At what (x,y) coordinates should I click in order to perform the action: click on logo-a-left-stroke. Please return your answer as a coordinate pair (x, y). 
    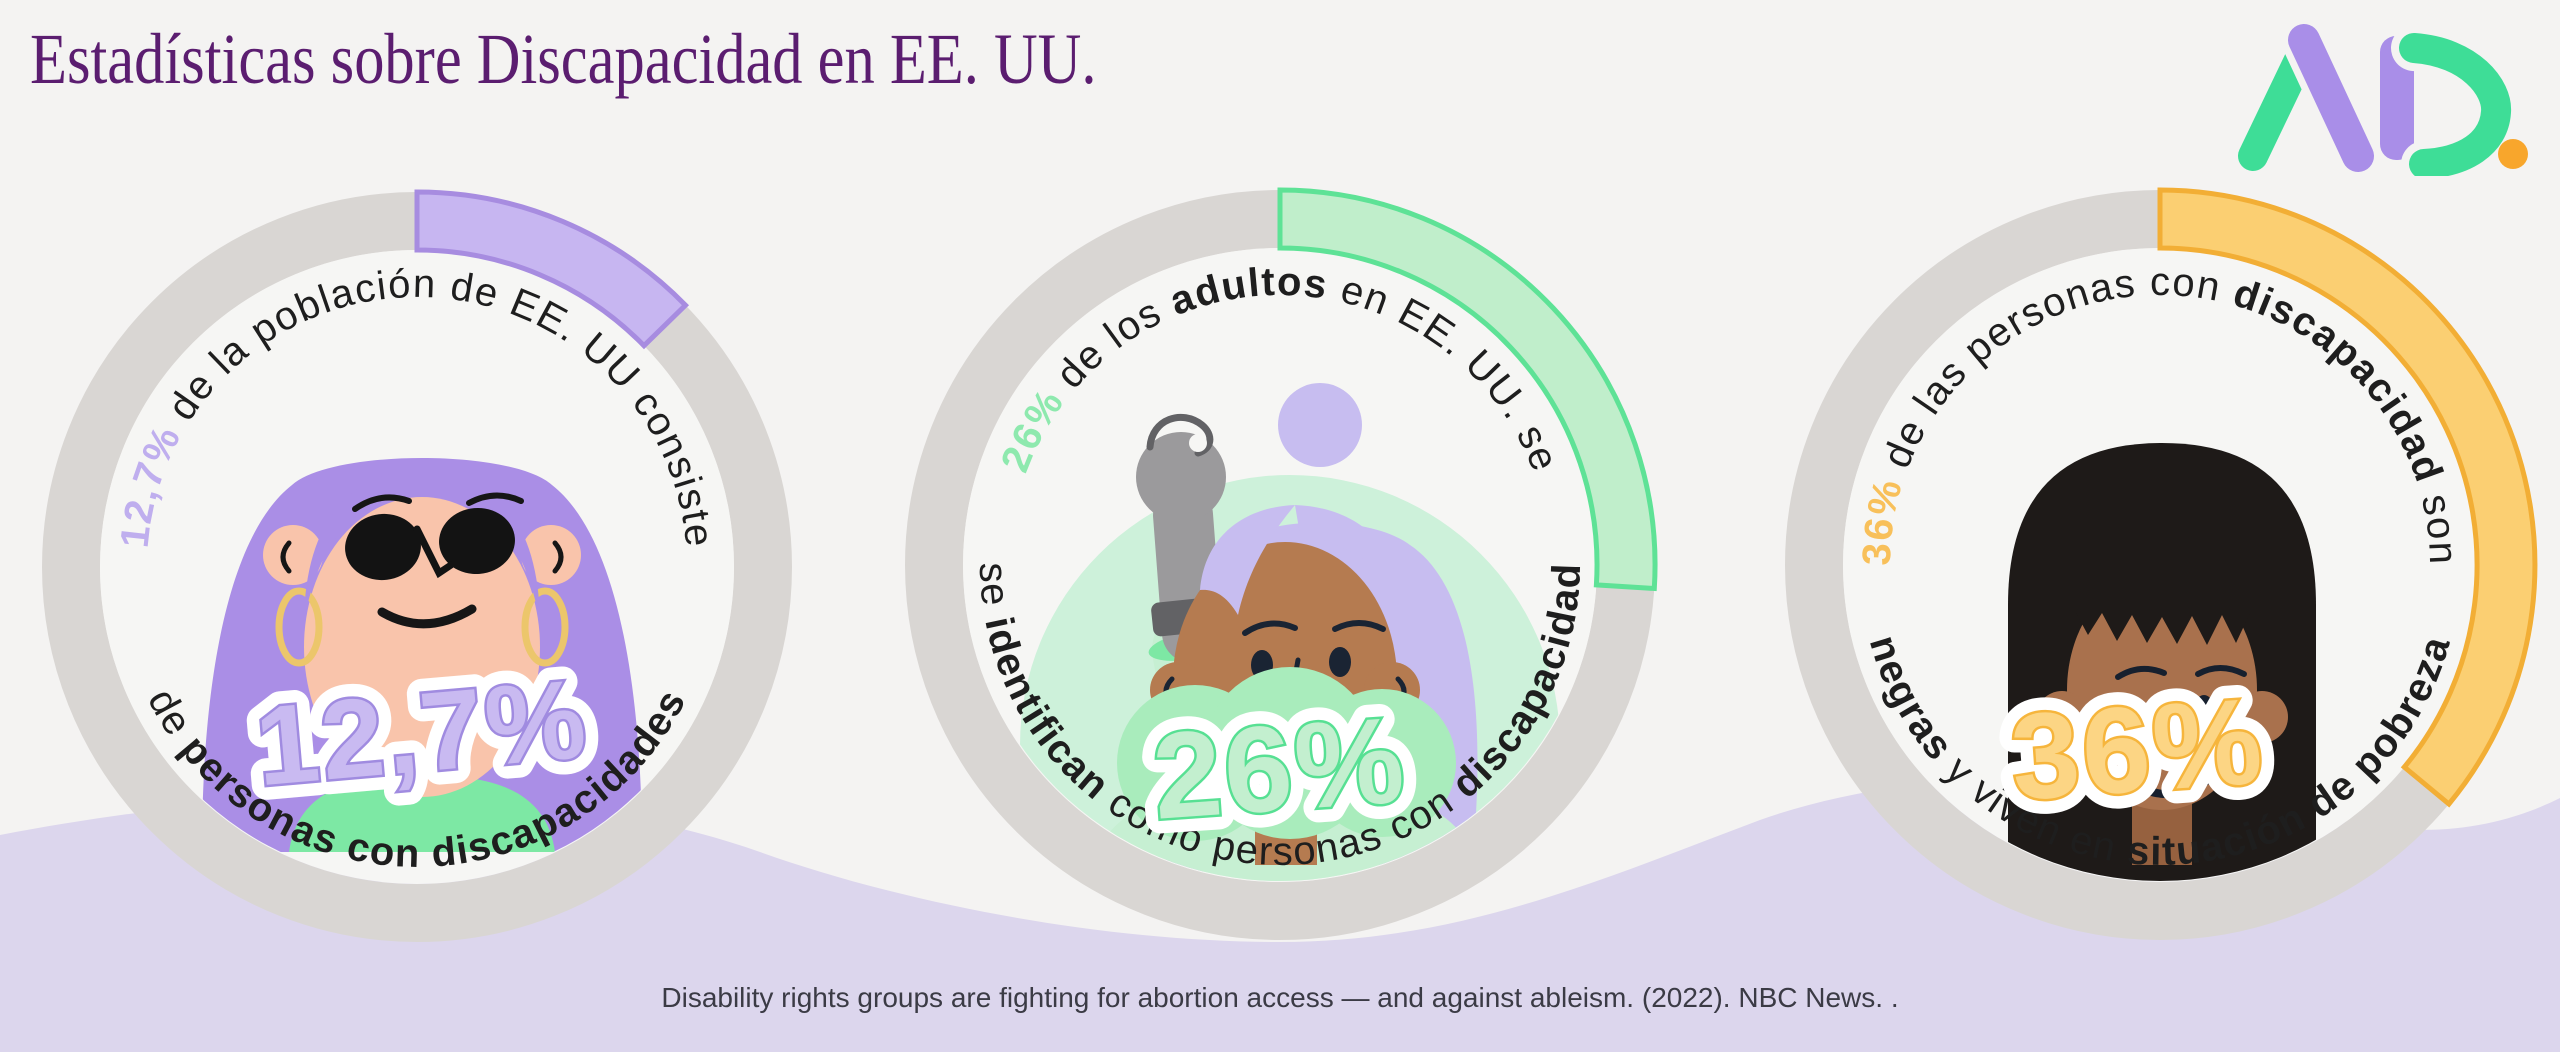
    Looking at the image, I should click on (2276, 107).